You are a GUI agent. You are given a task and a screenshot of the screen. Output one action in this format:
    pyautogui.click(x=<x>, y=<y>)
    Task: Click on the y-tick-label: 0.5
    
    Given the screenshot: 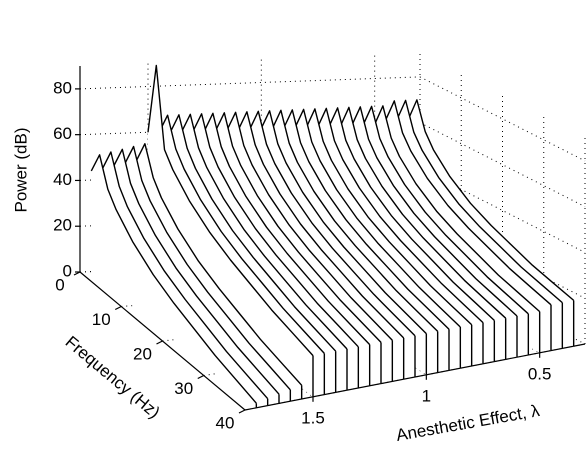 What is the action you would take?
    pyautogui.click(x=540, y=373)
    